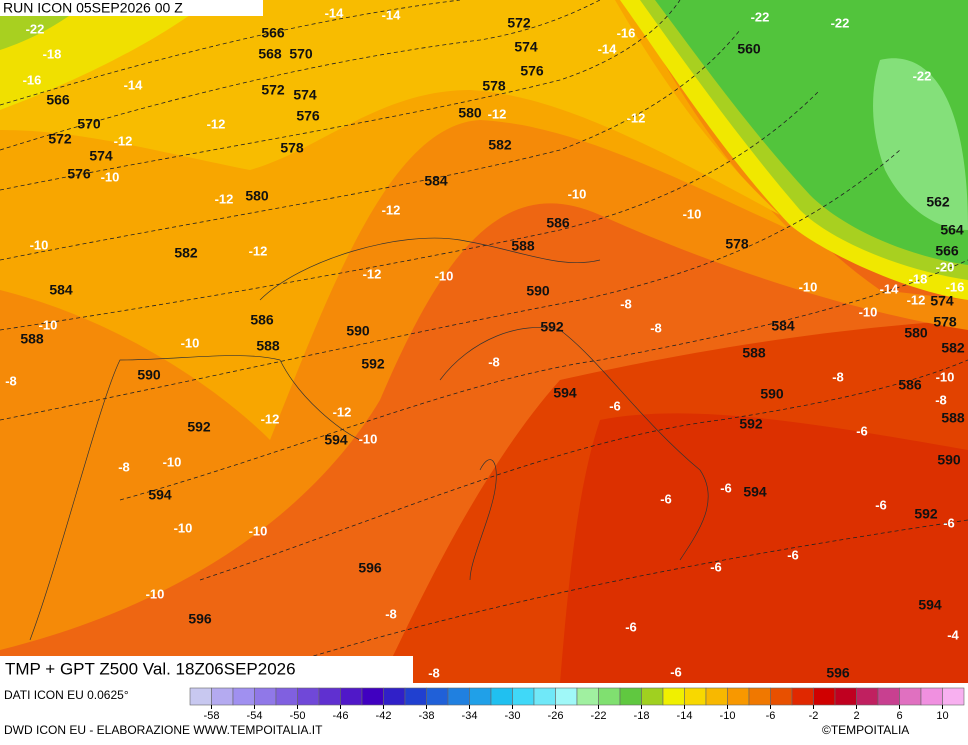 Image resolution: width=968 pixels, height=745 pixels. What do you see at coordinates (899, 716) in the screenshot?
I see `colorbar-tick-label: 6` at bounding box center [899, 716].